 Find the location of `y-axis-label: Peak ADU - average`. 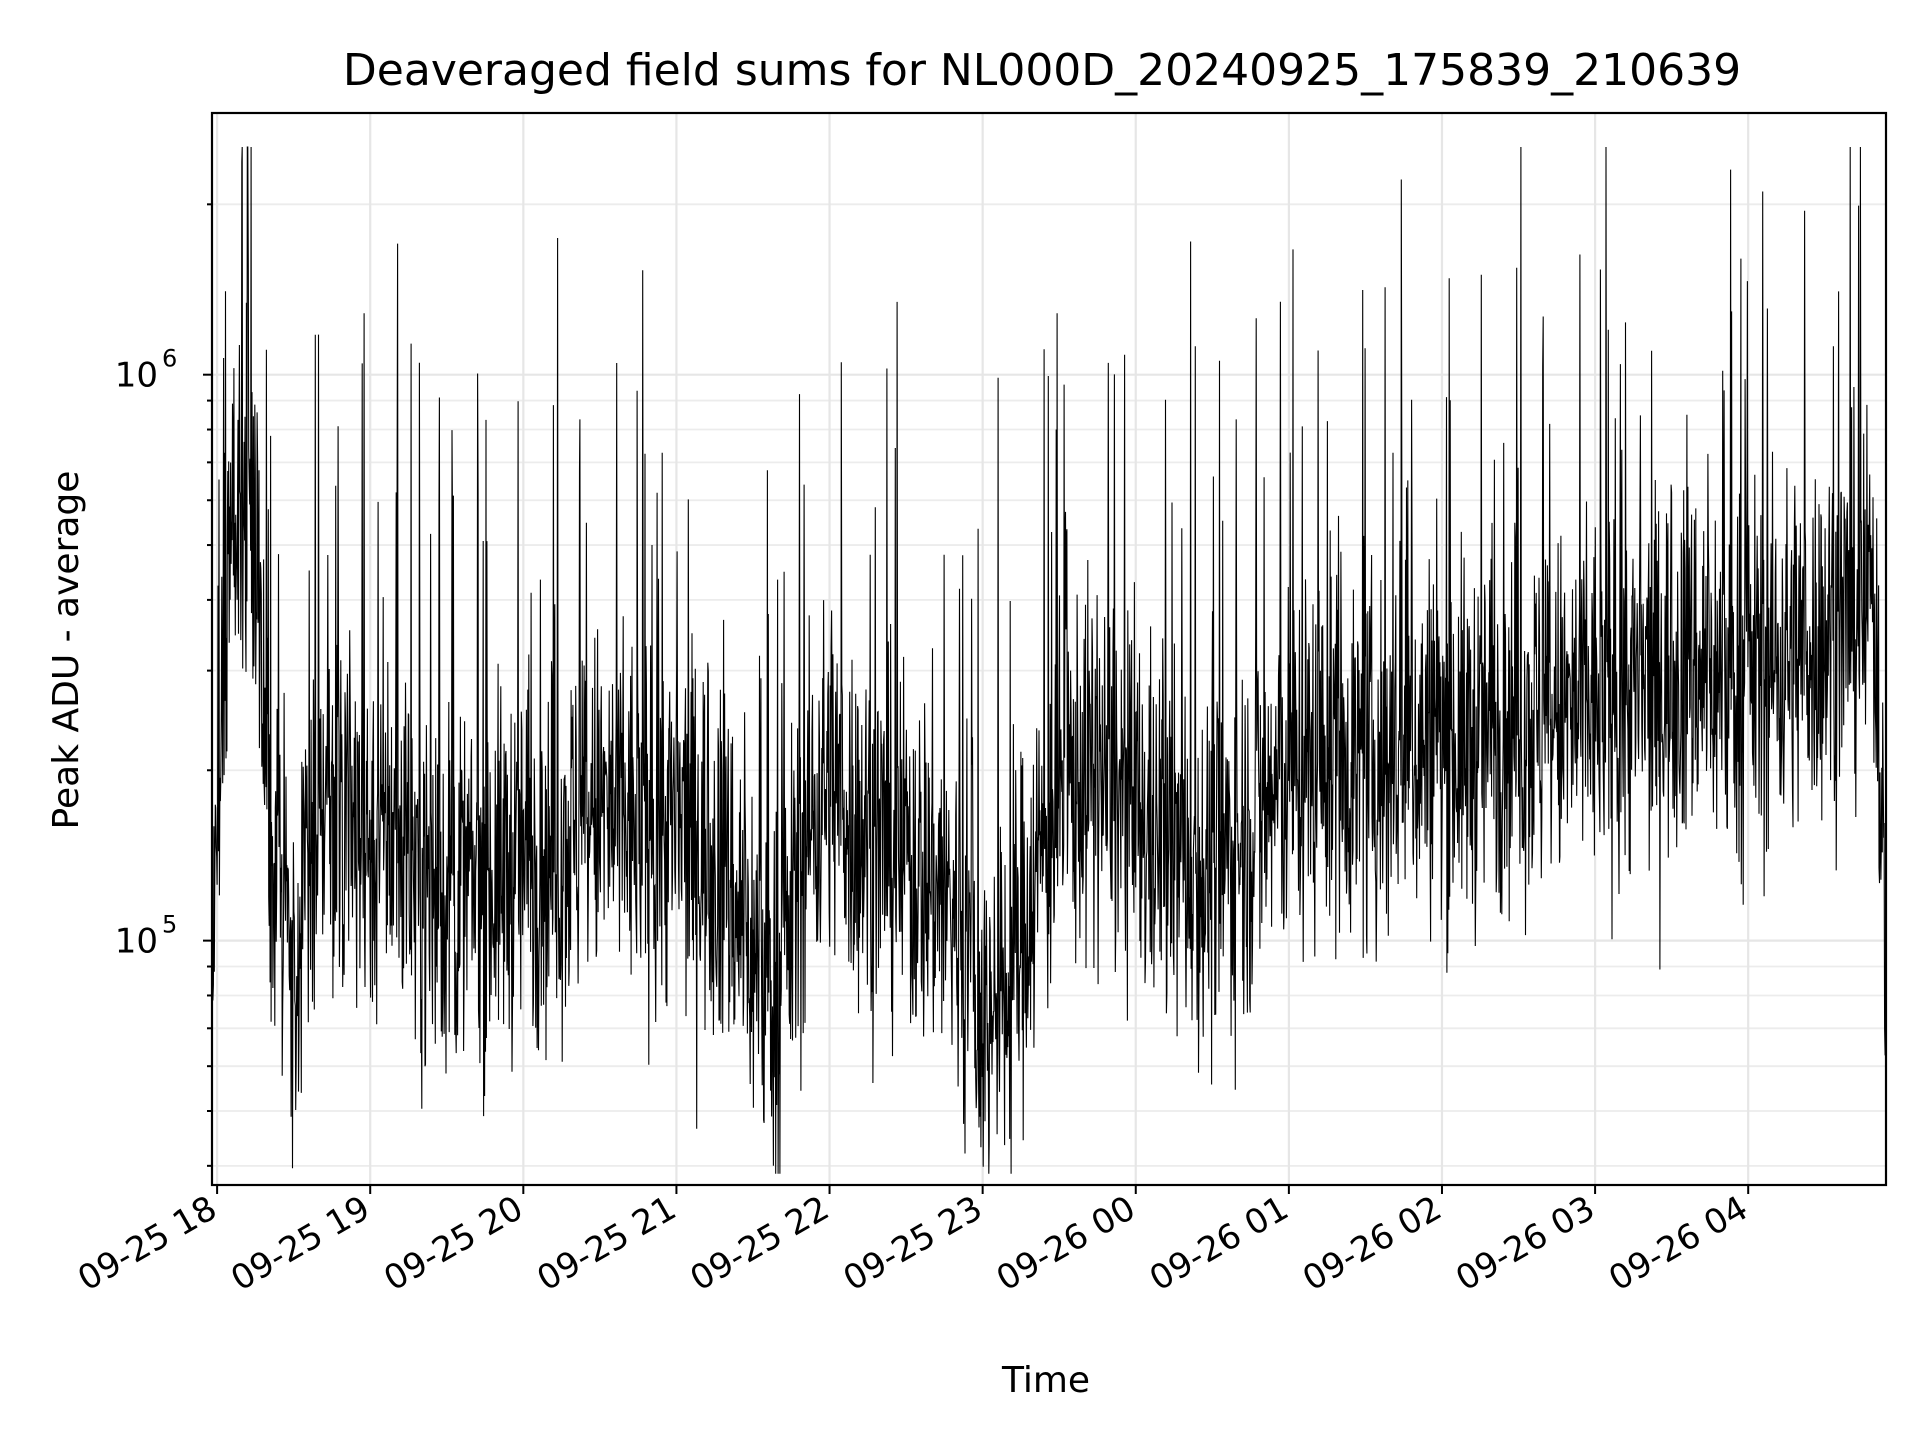

y-axis-label: Peak ADU - average is located at coordinates (66, 650).